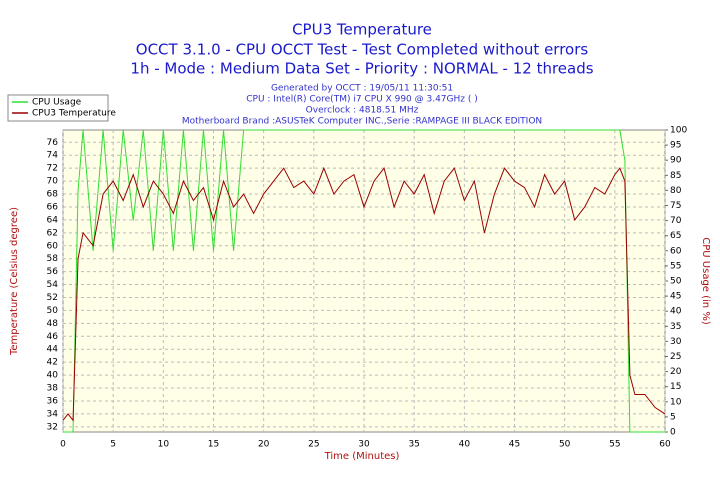 This screenshot has height=480, width=720. Describe the element at coordinates (57, 103) in the screenshot. I see `legend-label: CPU Usage` at that location.